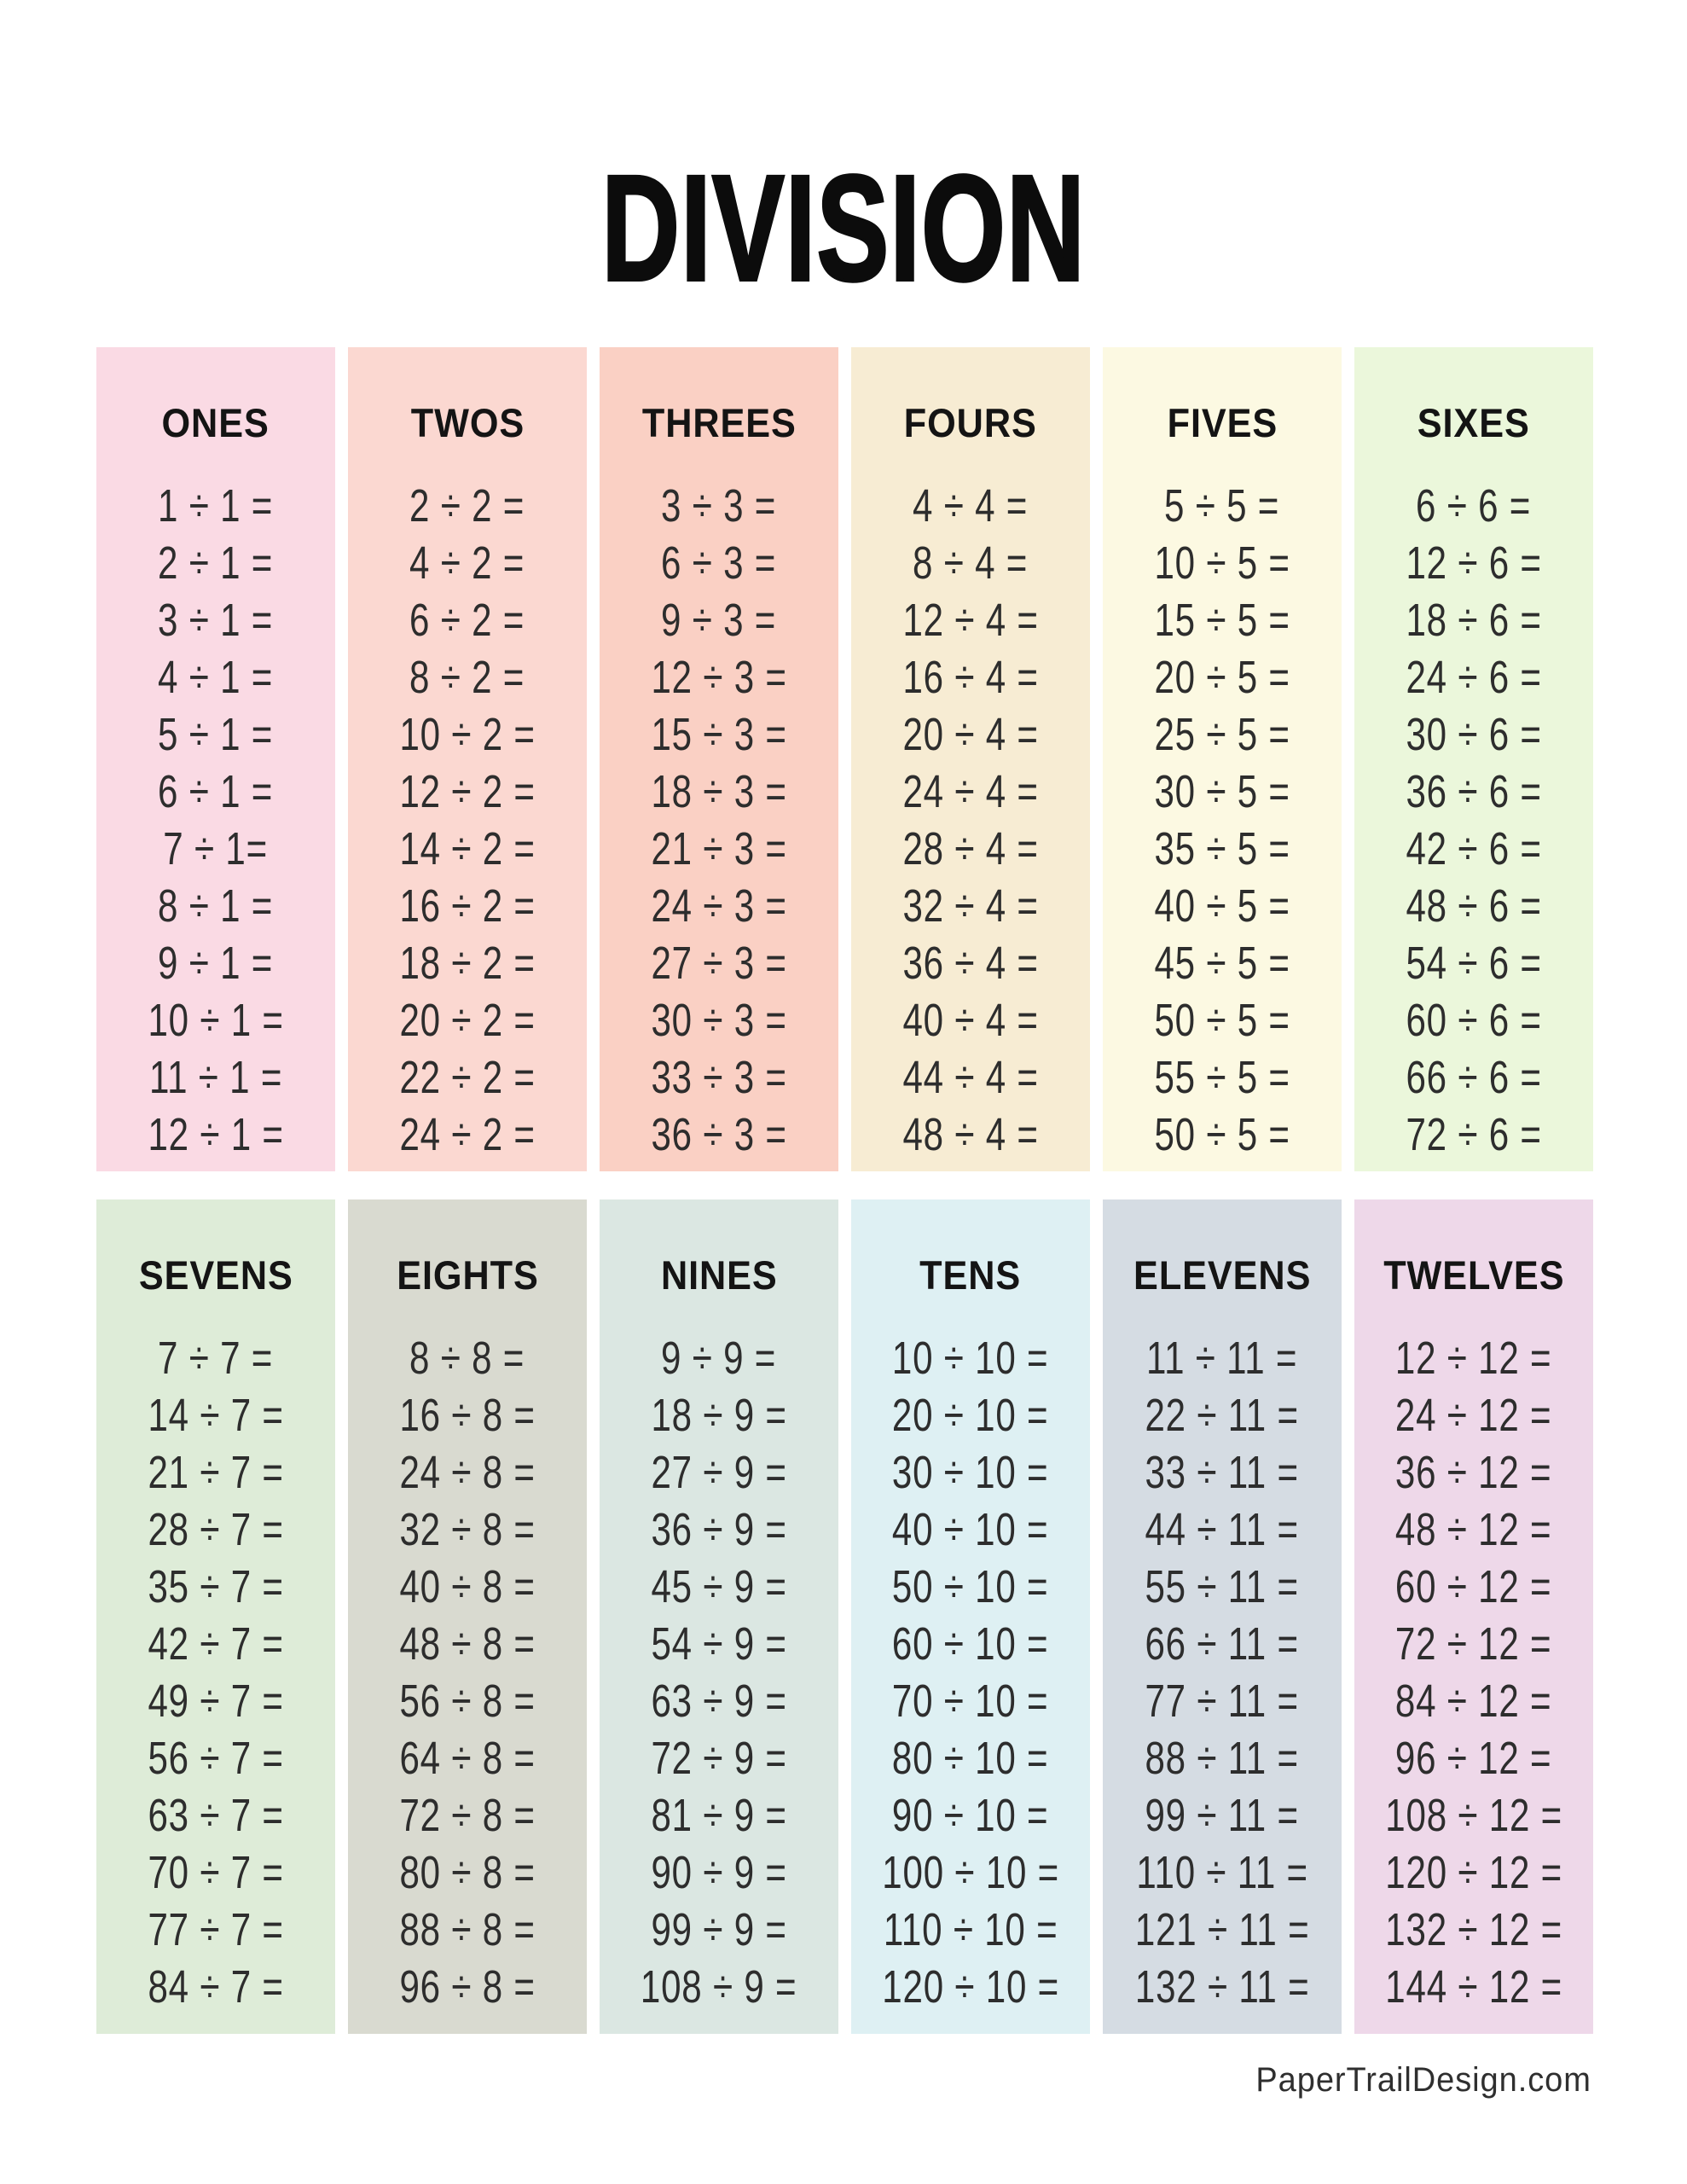 The image size is (1687, 2184). Describe the element at coordinates (1222, 506) in the screenshot. I see `equation: 5 ÷ 5 =` at that location.